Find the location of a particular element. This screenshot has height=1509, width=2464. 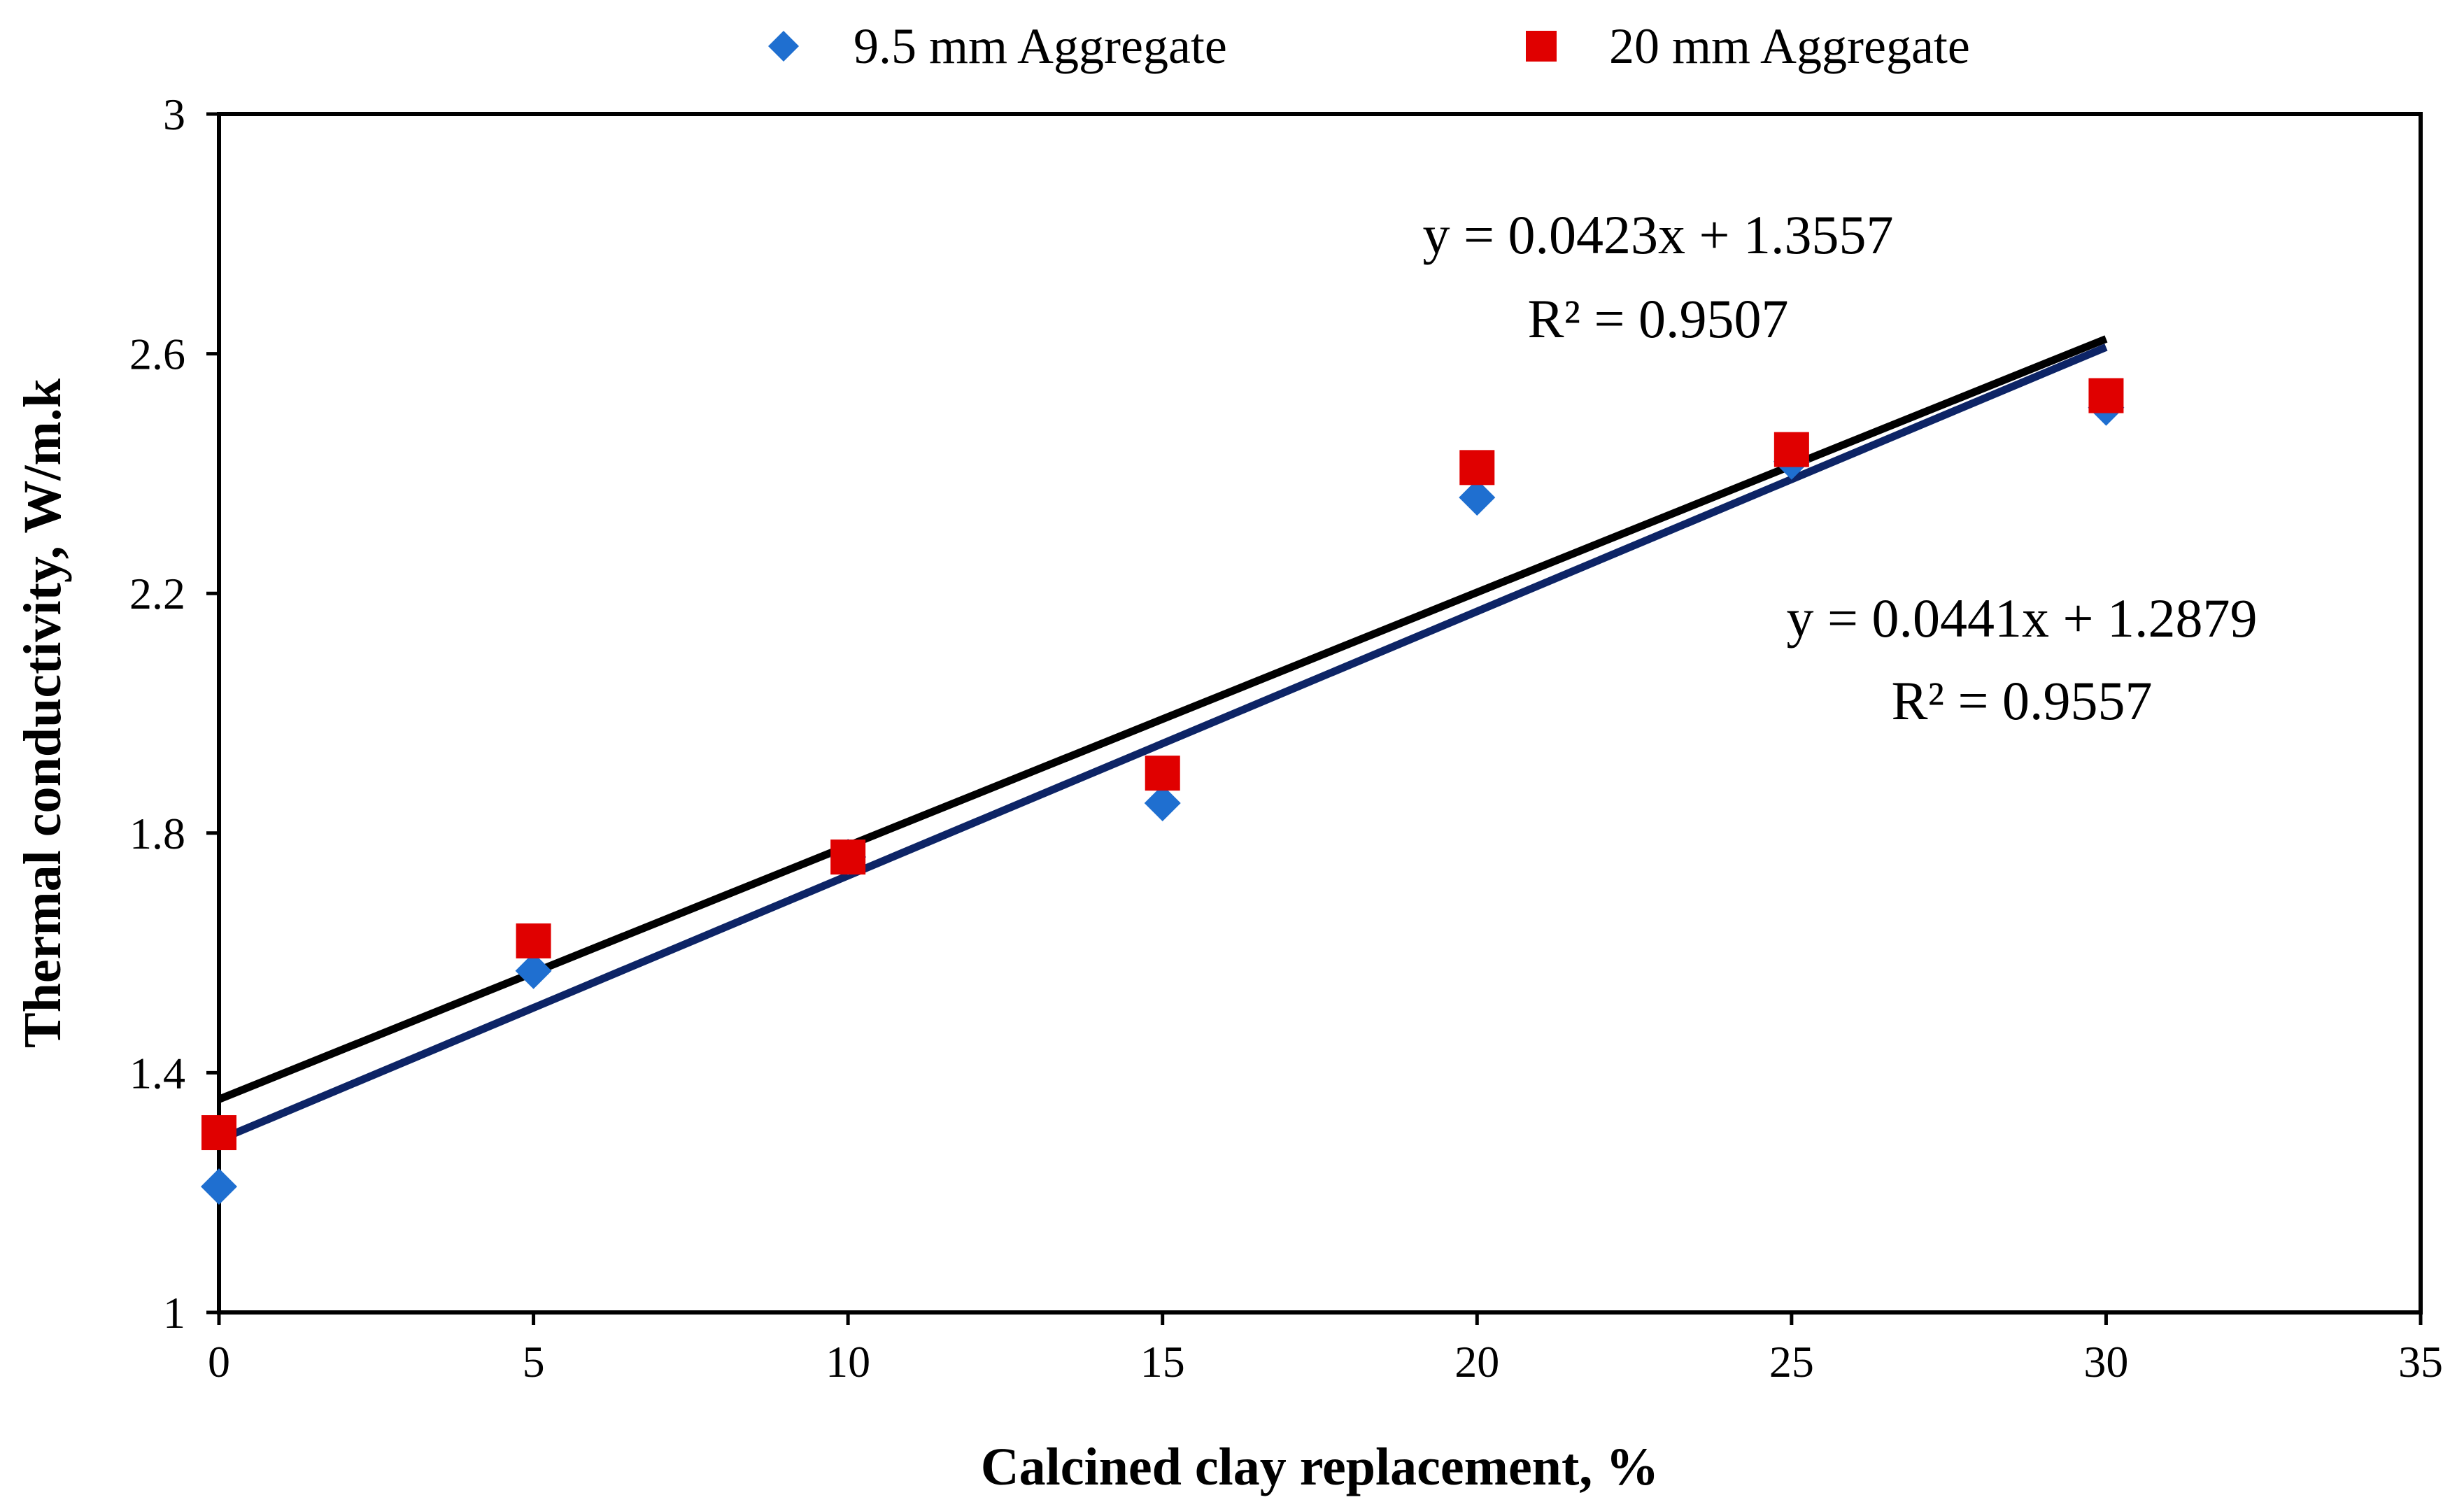

y-tick-label: 2.2 is located at coordinates (157, 593).